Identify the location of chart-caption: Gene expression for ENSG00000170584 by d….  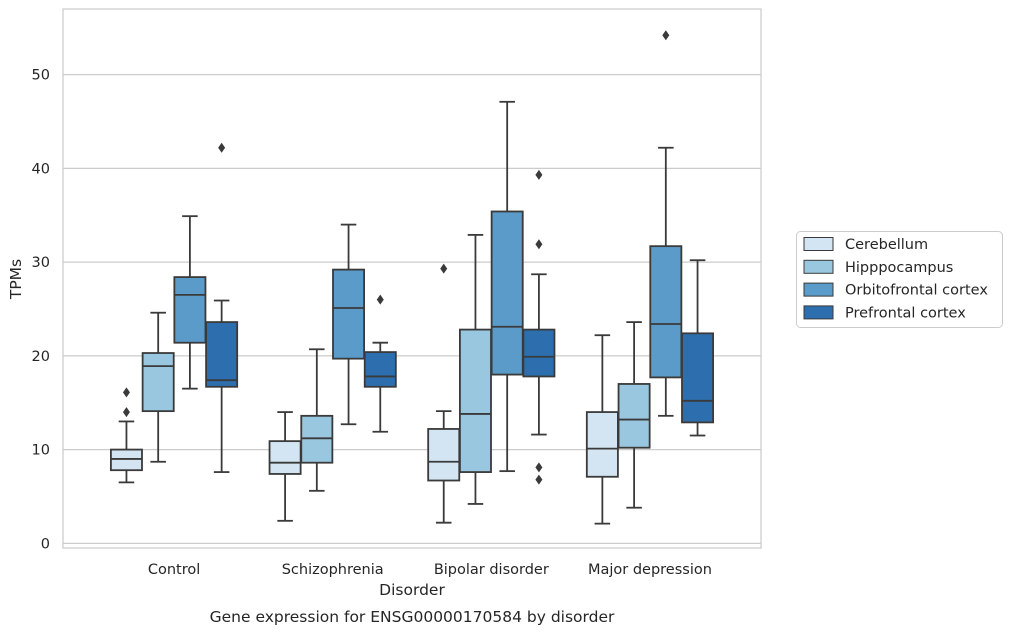
(412, 617).